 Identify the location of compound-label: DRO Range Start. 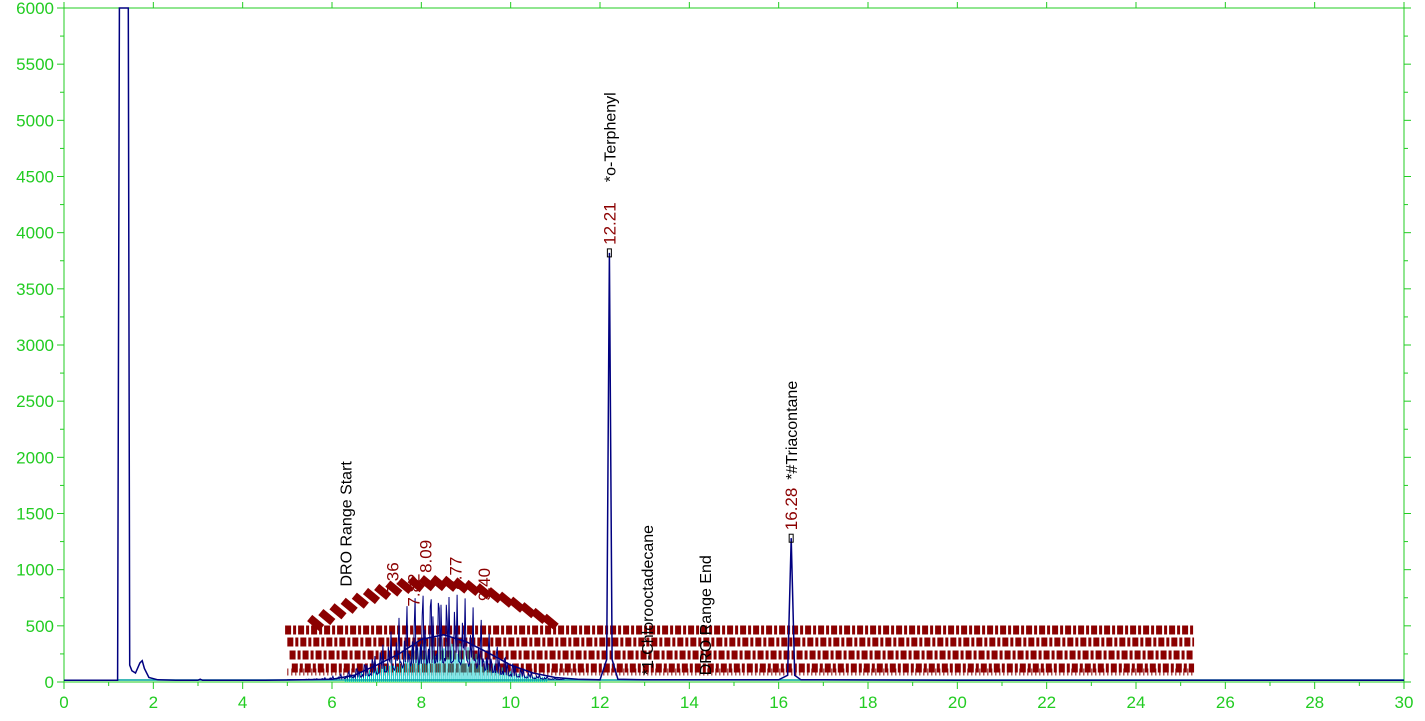
(346, 524).